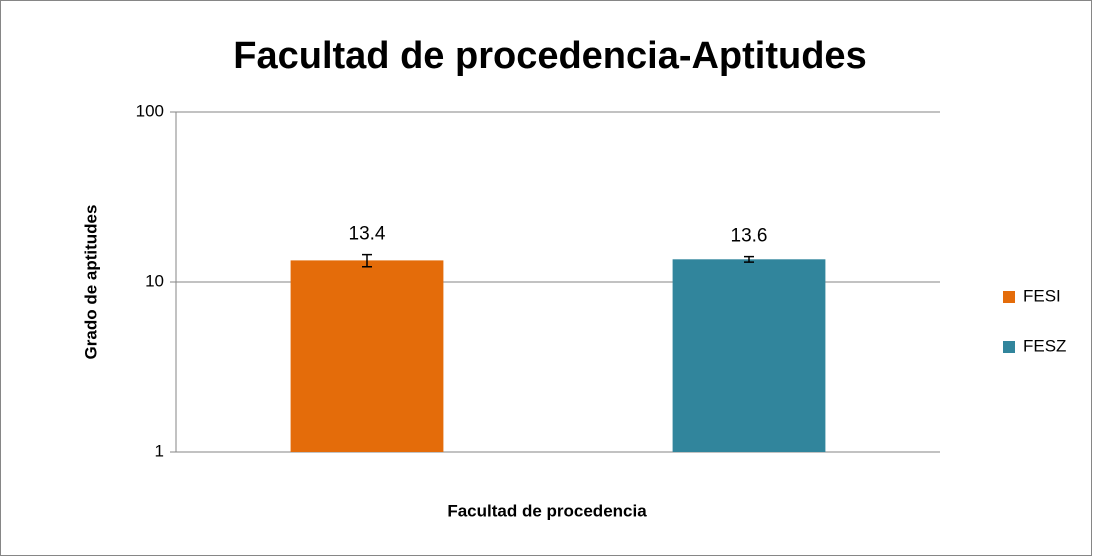 This screenshot has height=557, width=1093. What do you see at coordinates (1044, 345) in the screenshot?
I see `legend-label: FESZ` at bounding box center [1044, 345].